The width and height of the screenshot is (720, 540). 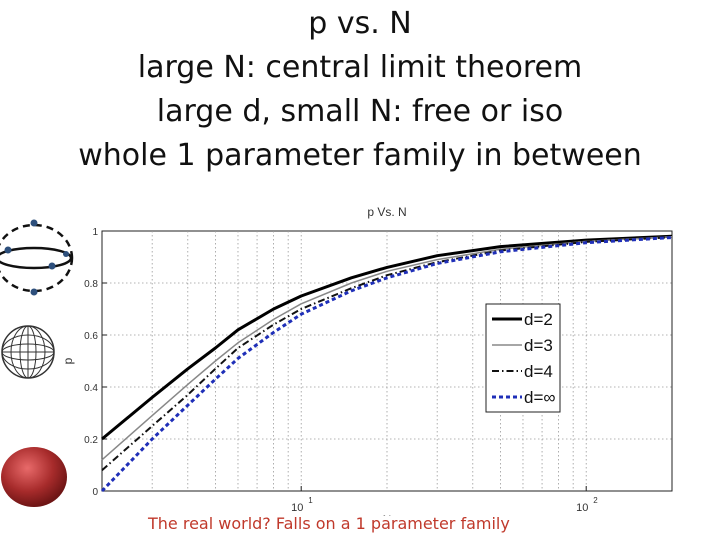 What do you see at coordinates (387, 514) in the screenshot?
I see `x-axis-label: N` at bounding box center [387, 514].